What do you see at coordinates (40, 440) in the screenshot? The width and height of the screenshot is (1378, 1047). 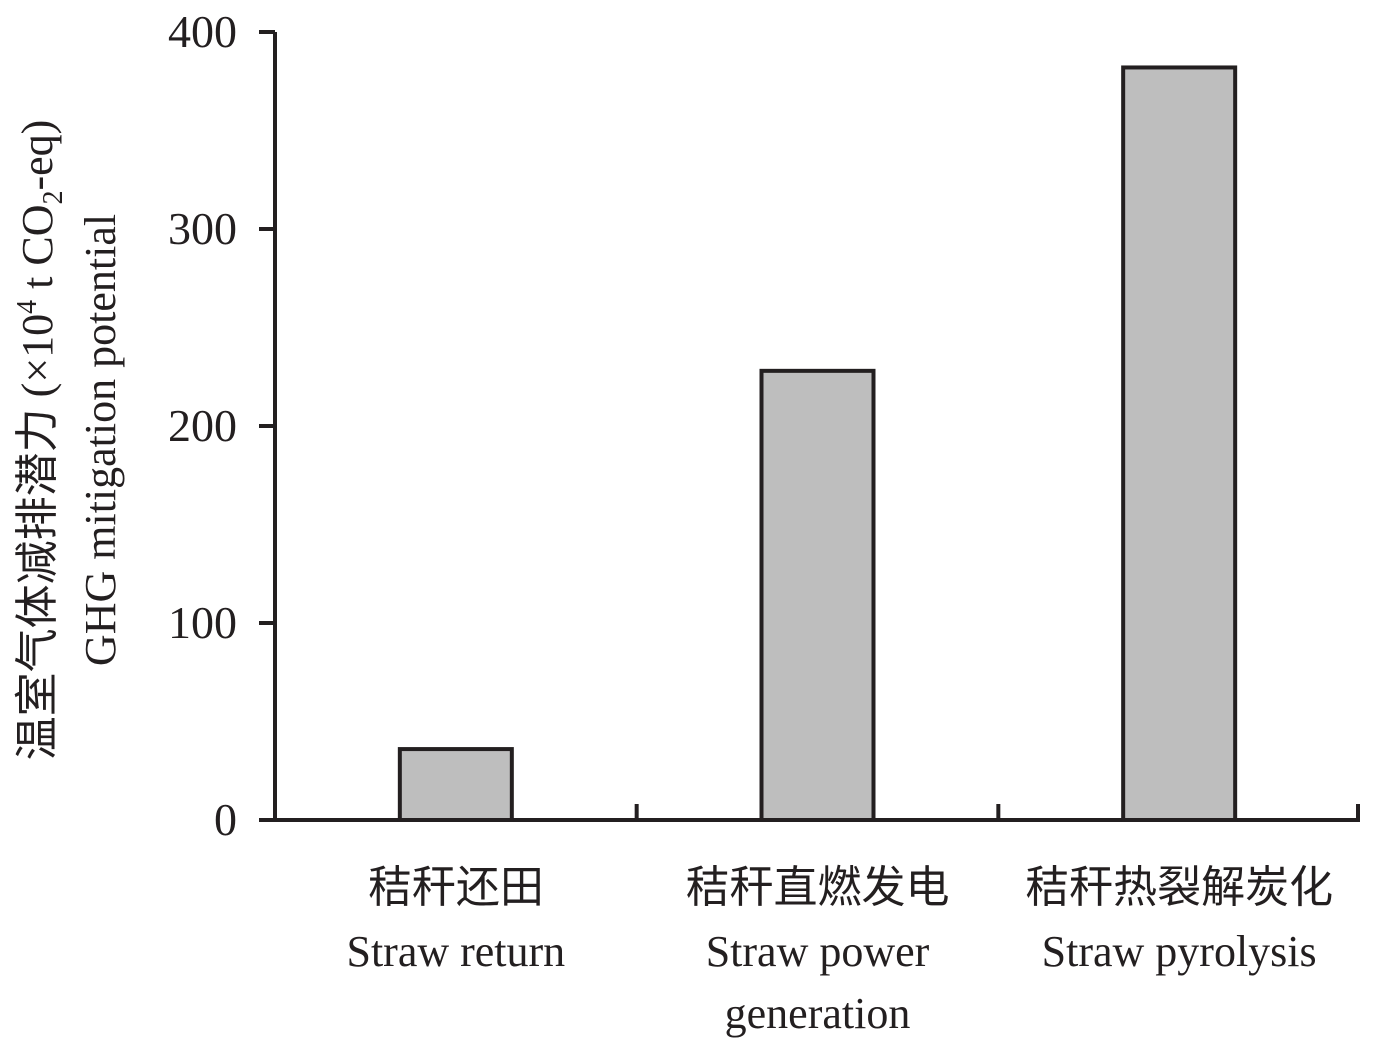 I see `y-axis-label-line1: 温室气体减排潜力 (×104 t CO2-eq)` at bounding box center [40, 440].